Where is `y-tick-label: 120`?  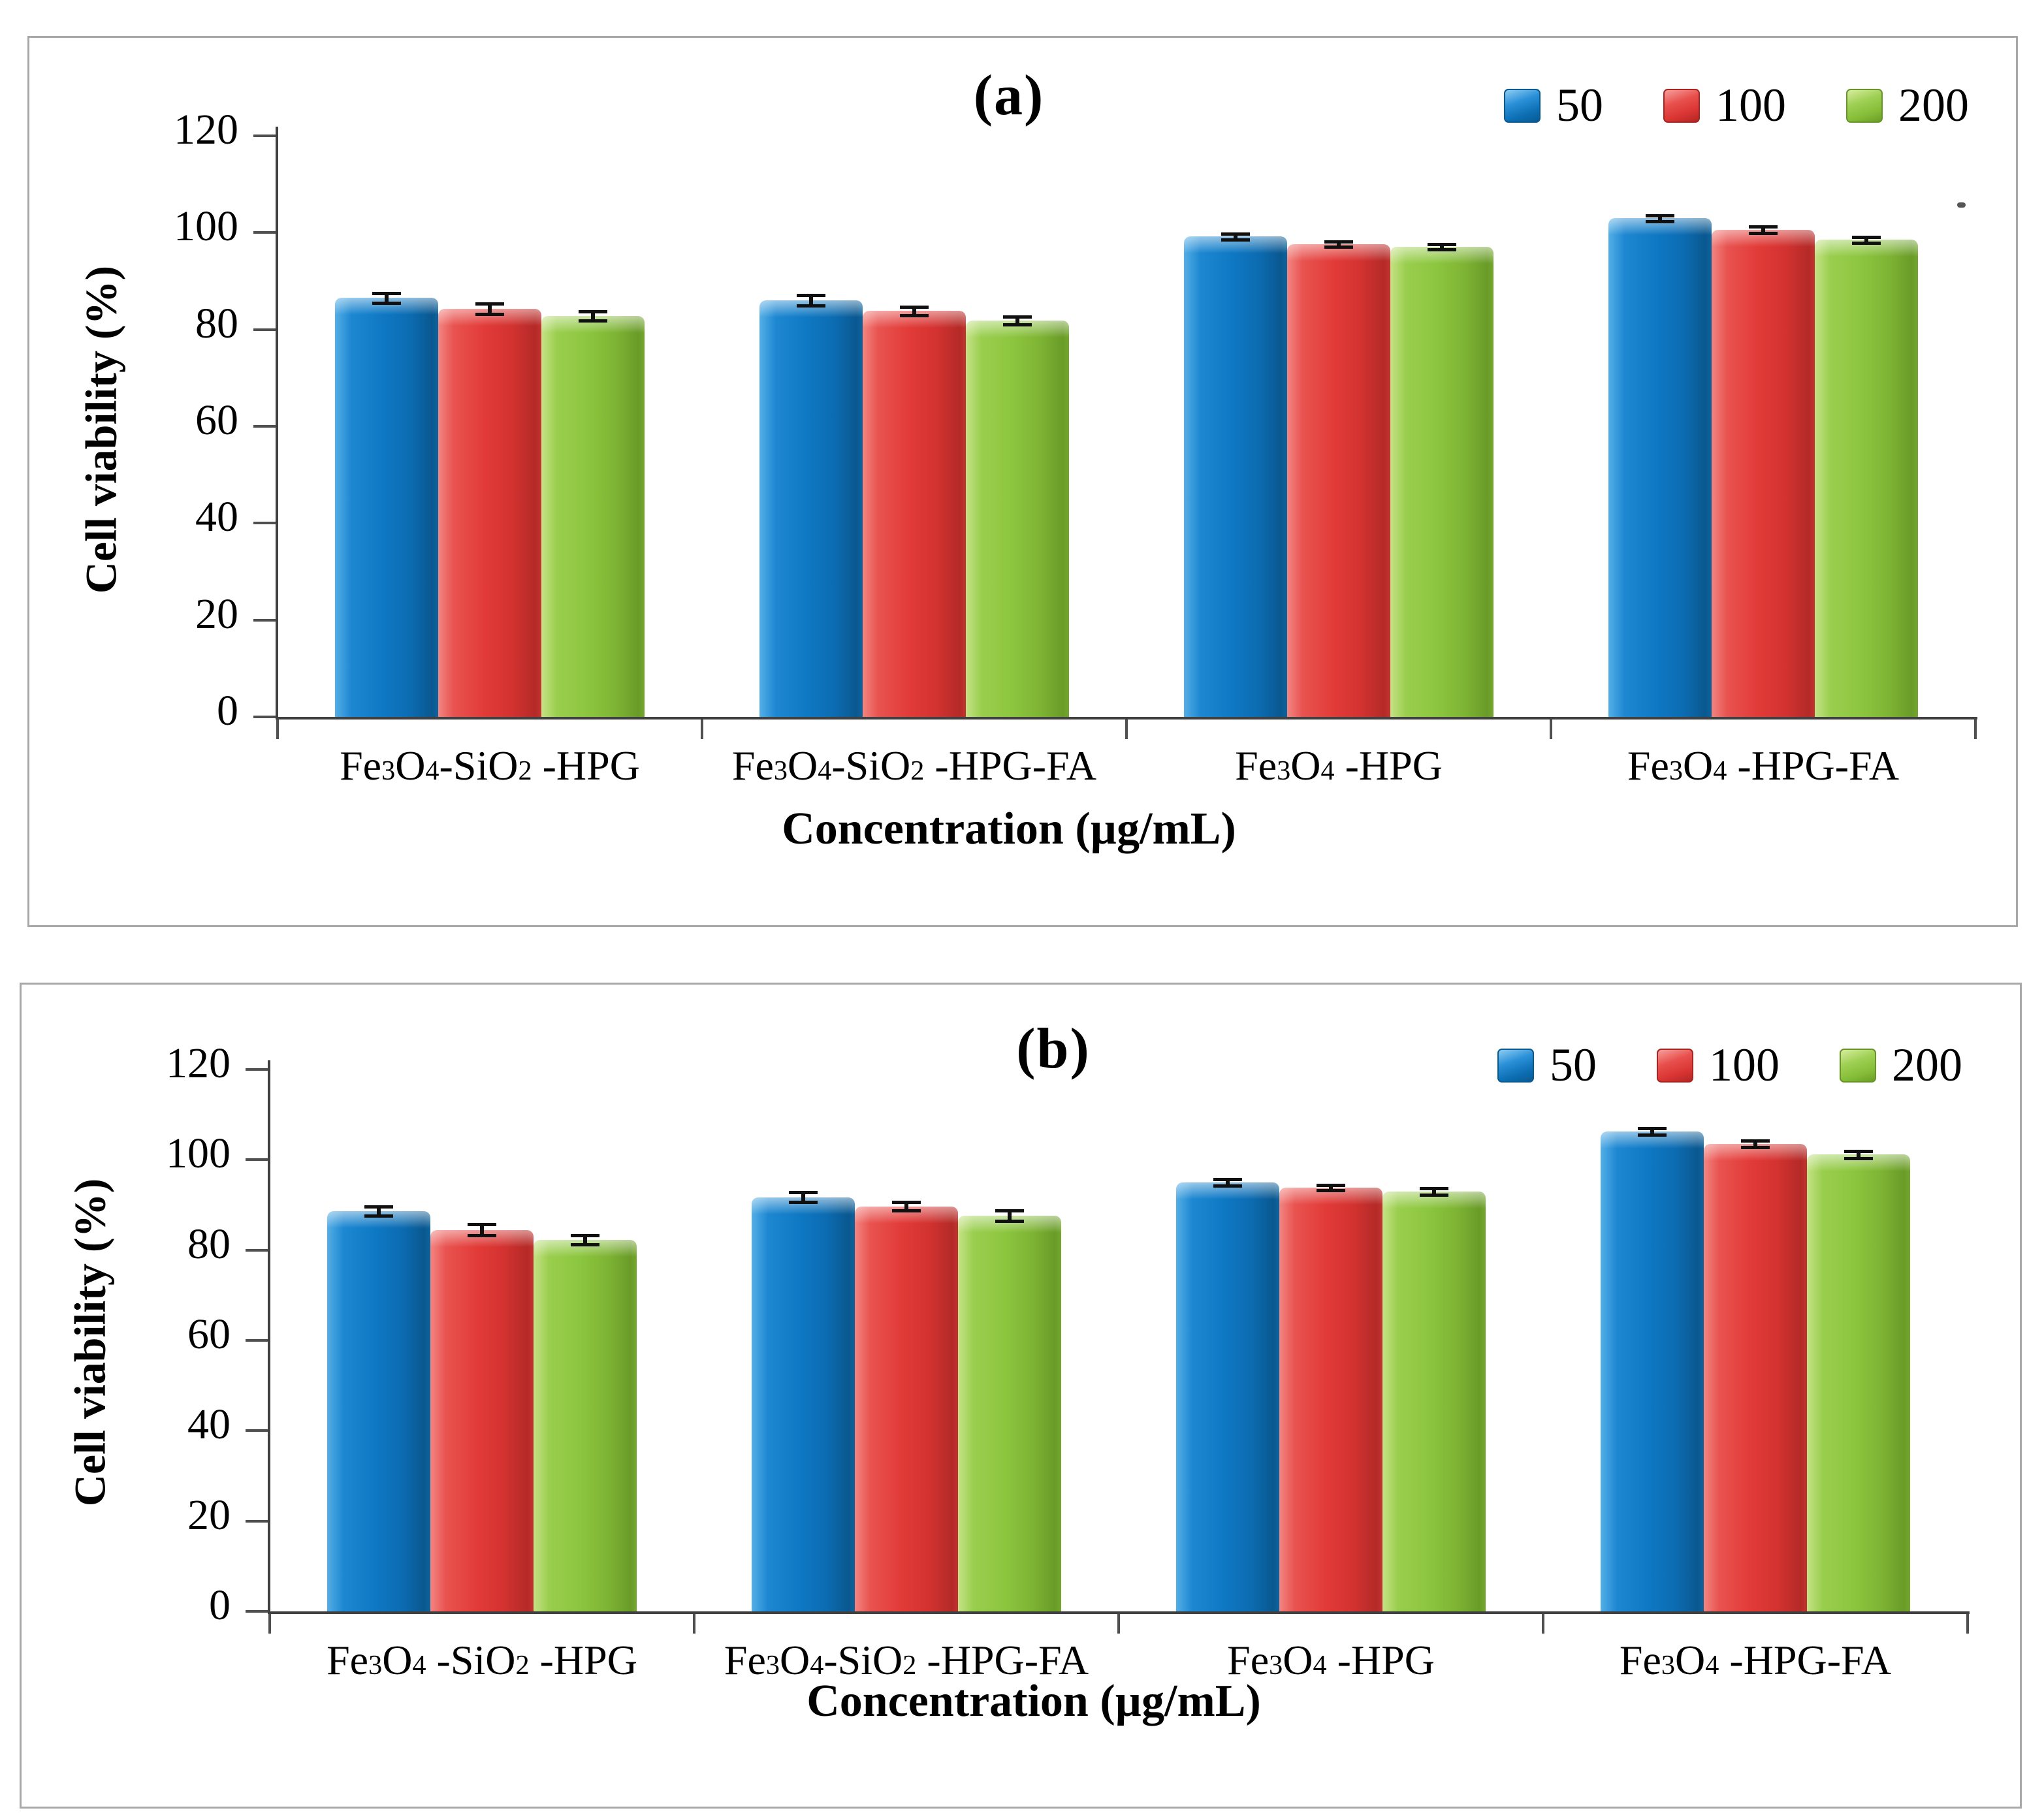 y-tick-label: 120 is located at coordinates (198, 1063).